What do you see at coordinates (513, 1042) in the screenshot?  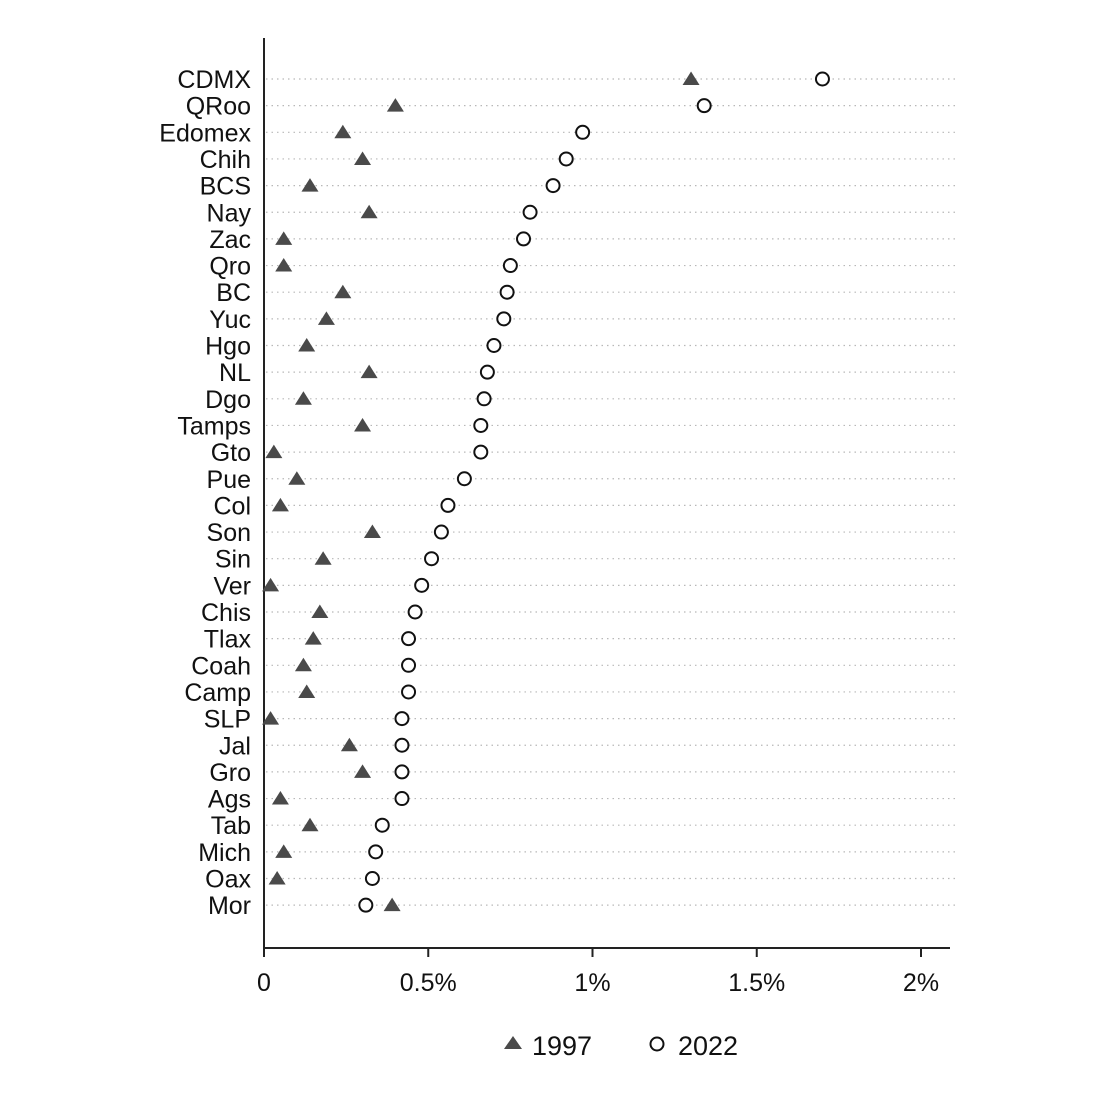 I see `legend-1997-triangle-icon` at bounding box center [513, 1042].